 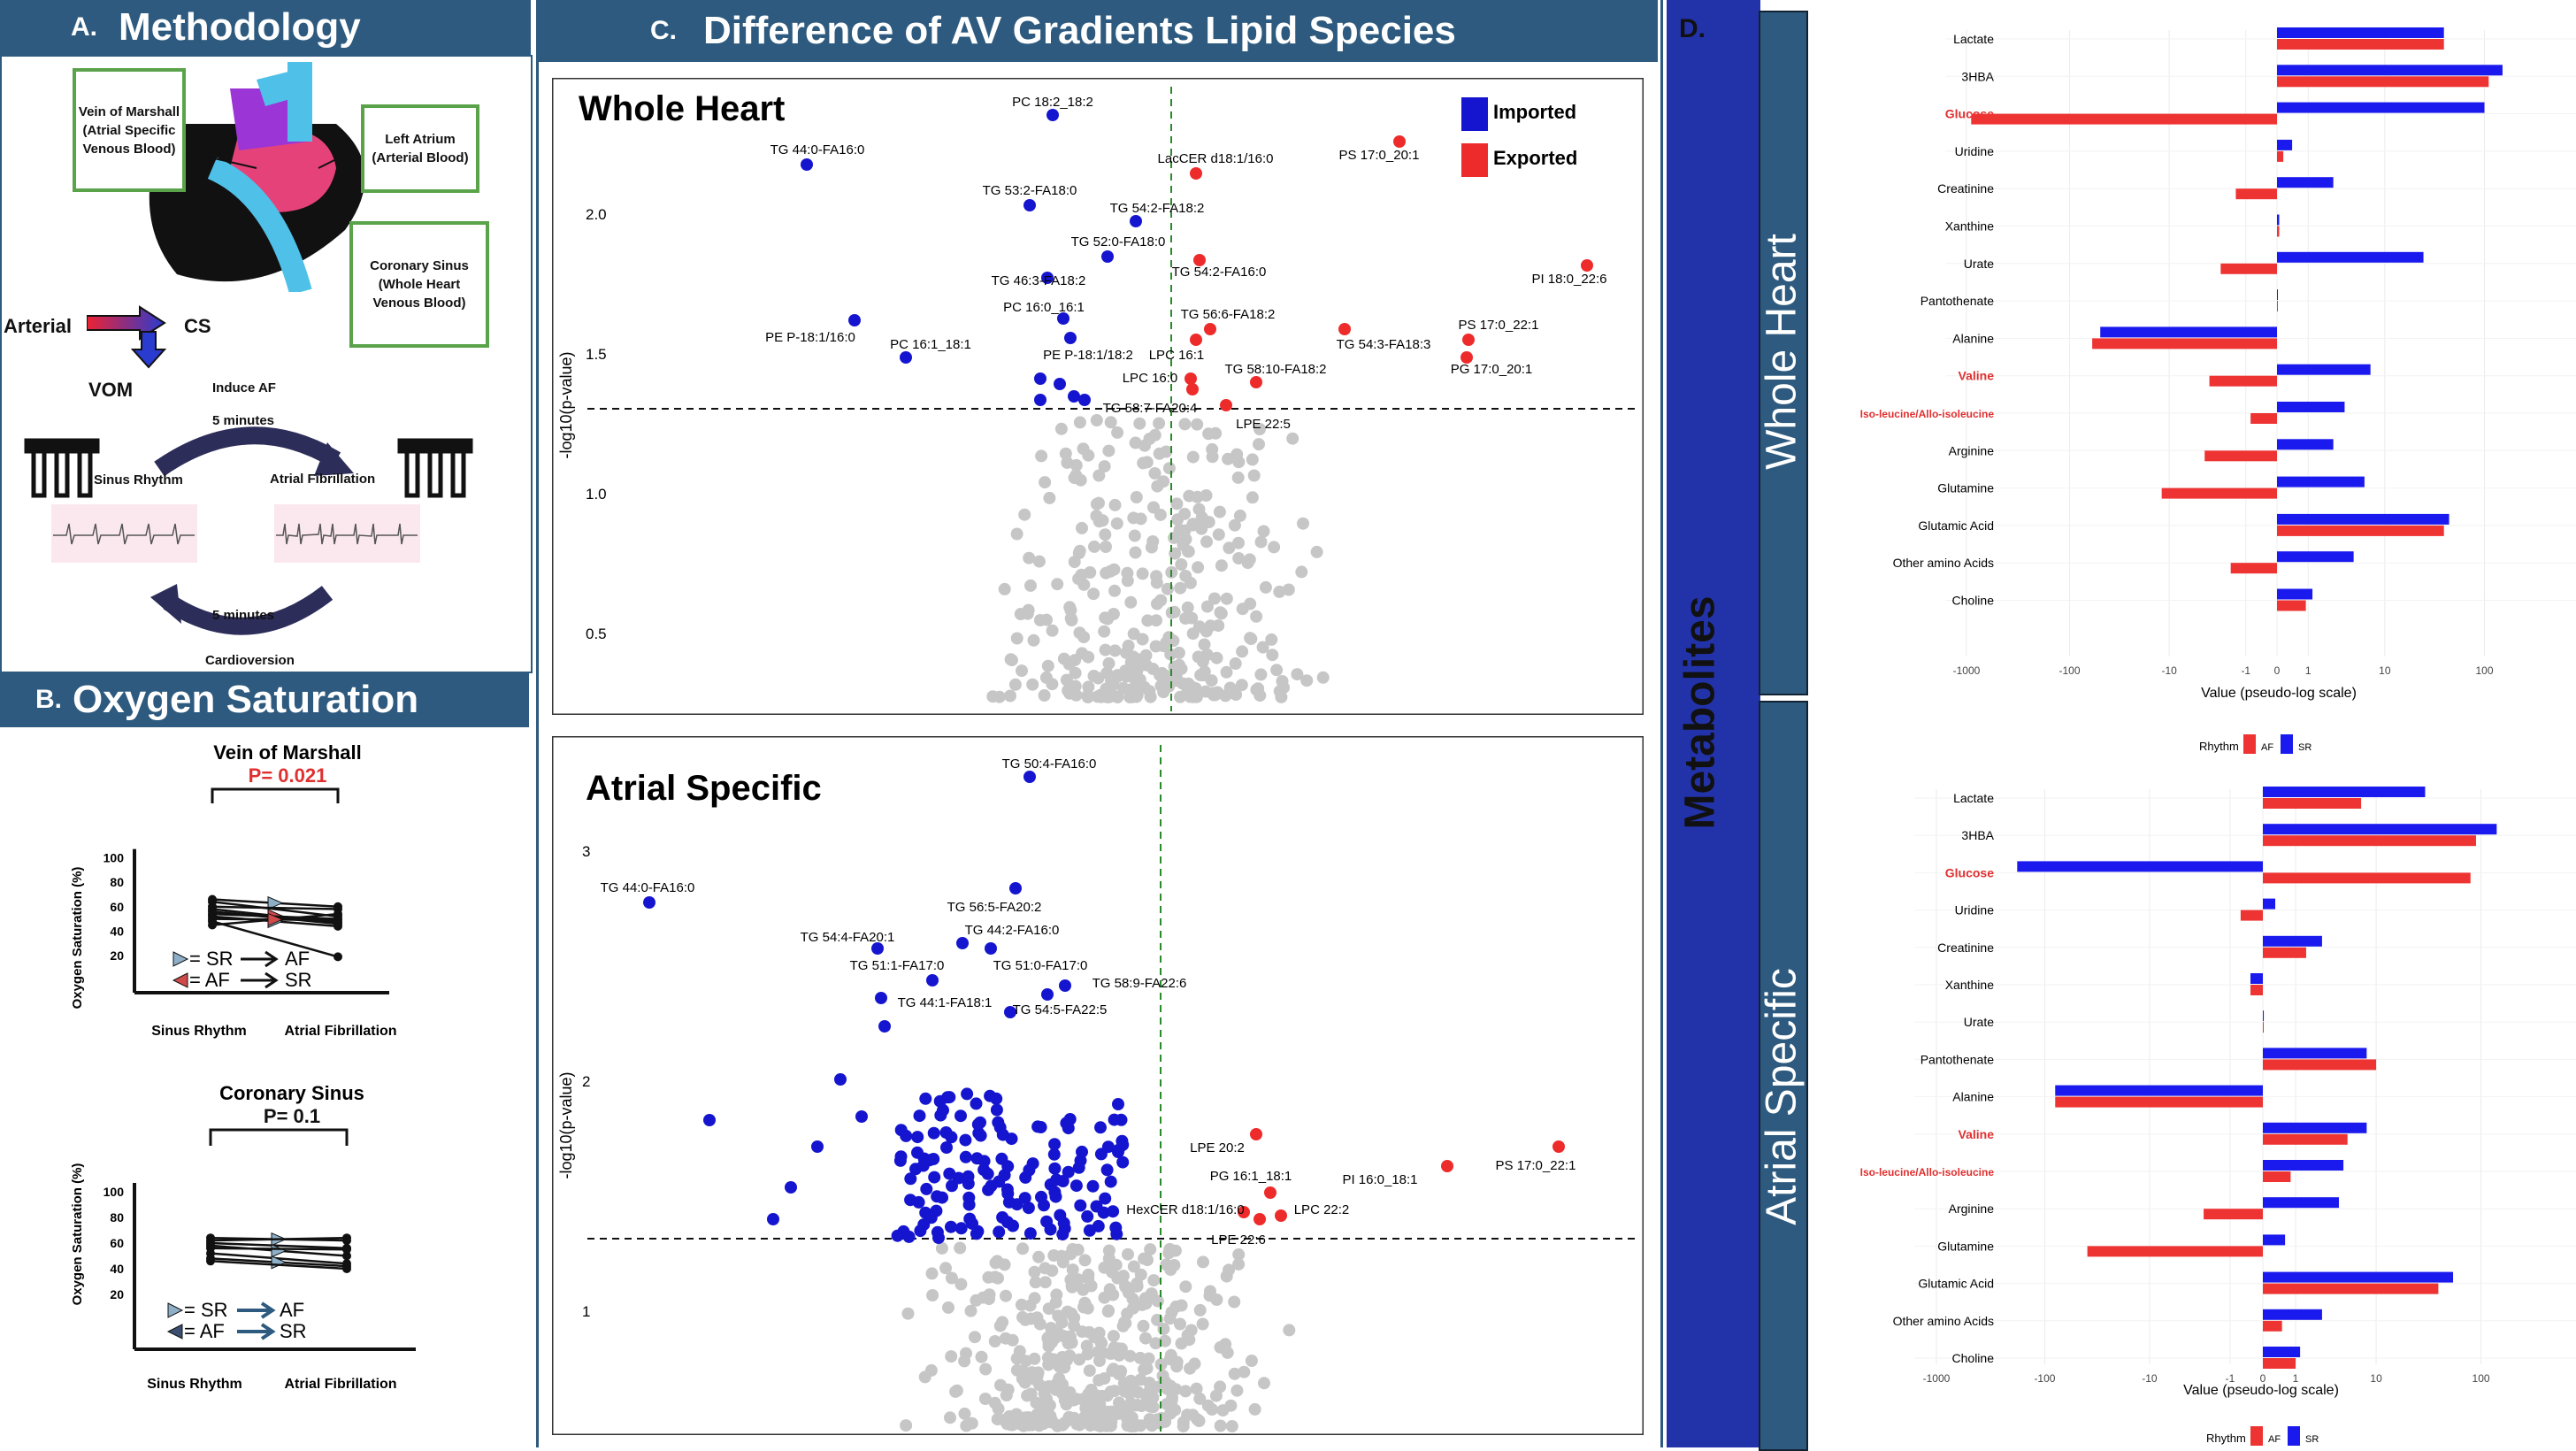 What do you see at coordinates (2044, 1378) in the screenshot?
I see `x-tick-label: -100` at bounding box center [2044, 1378].